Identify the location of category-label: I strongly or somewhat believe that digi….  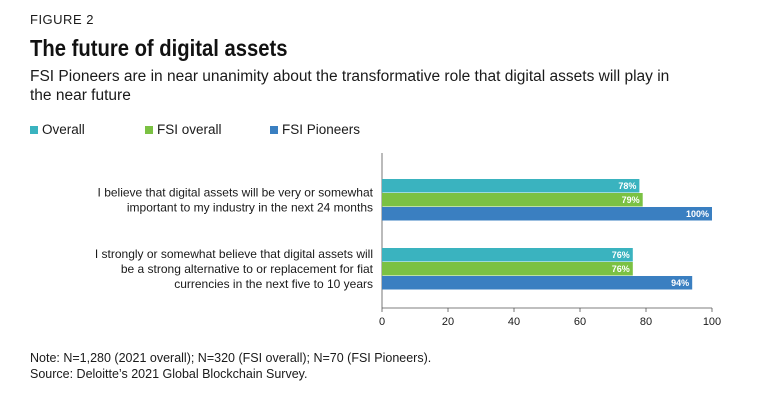
(234, 254).